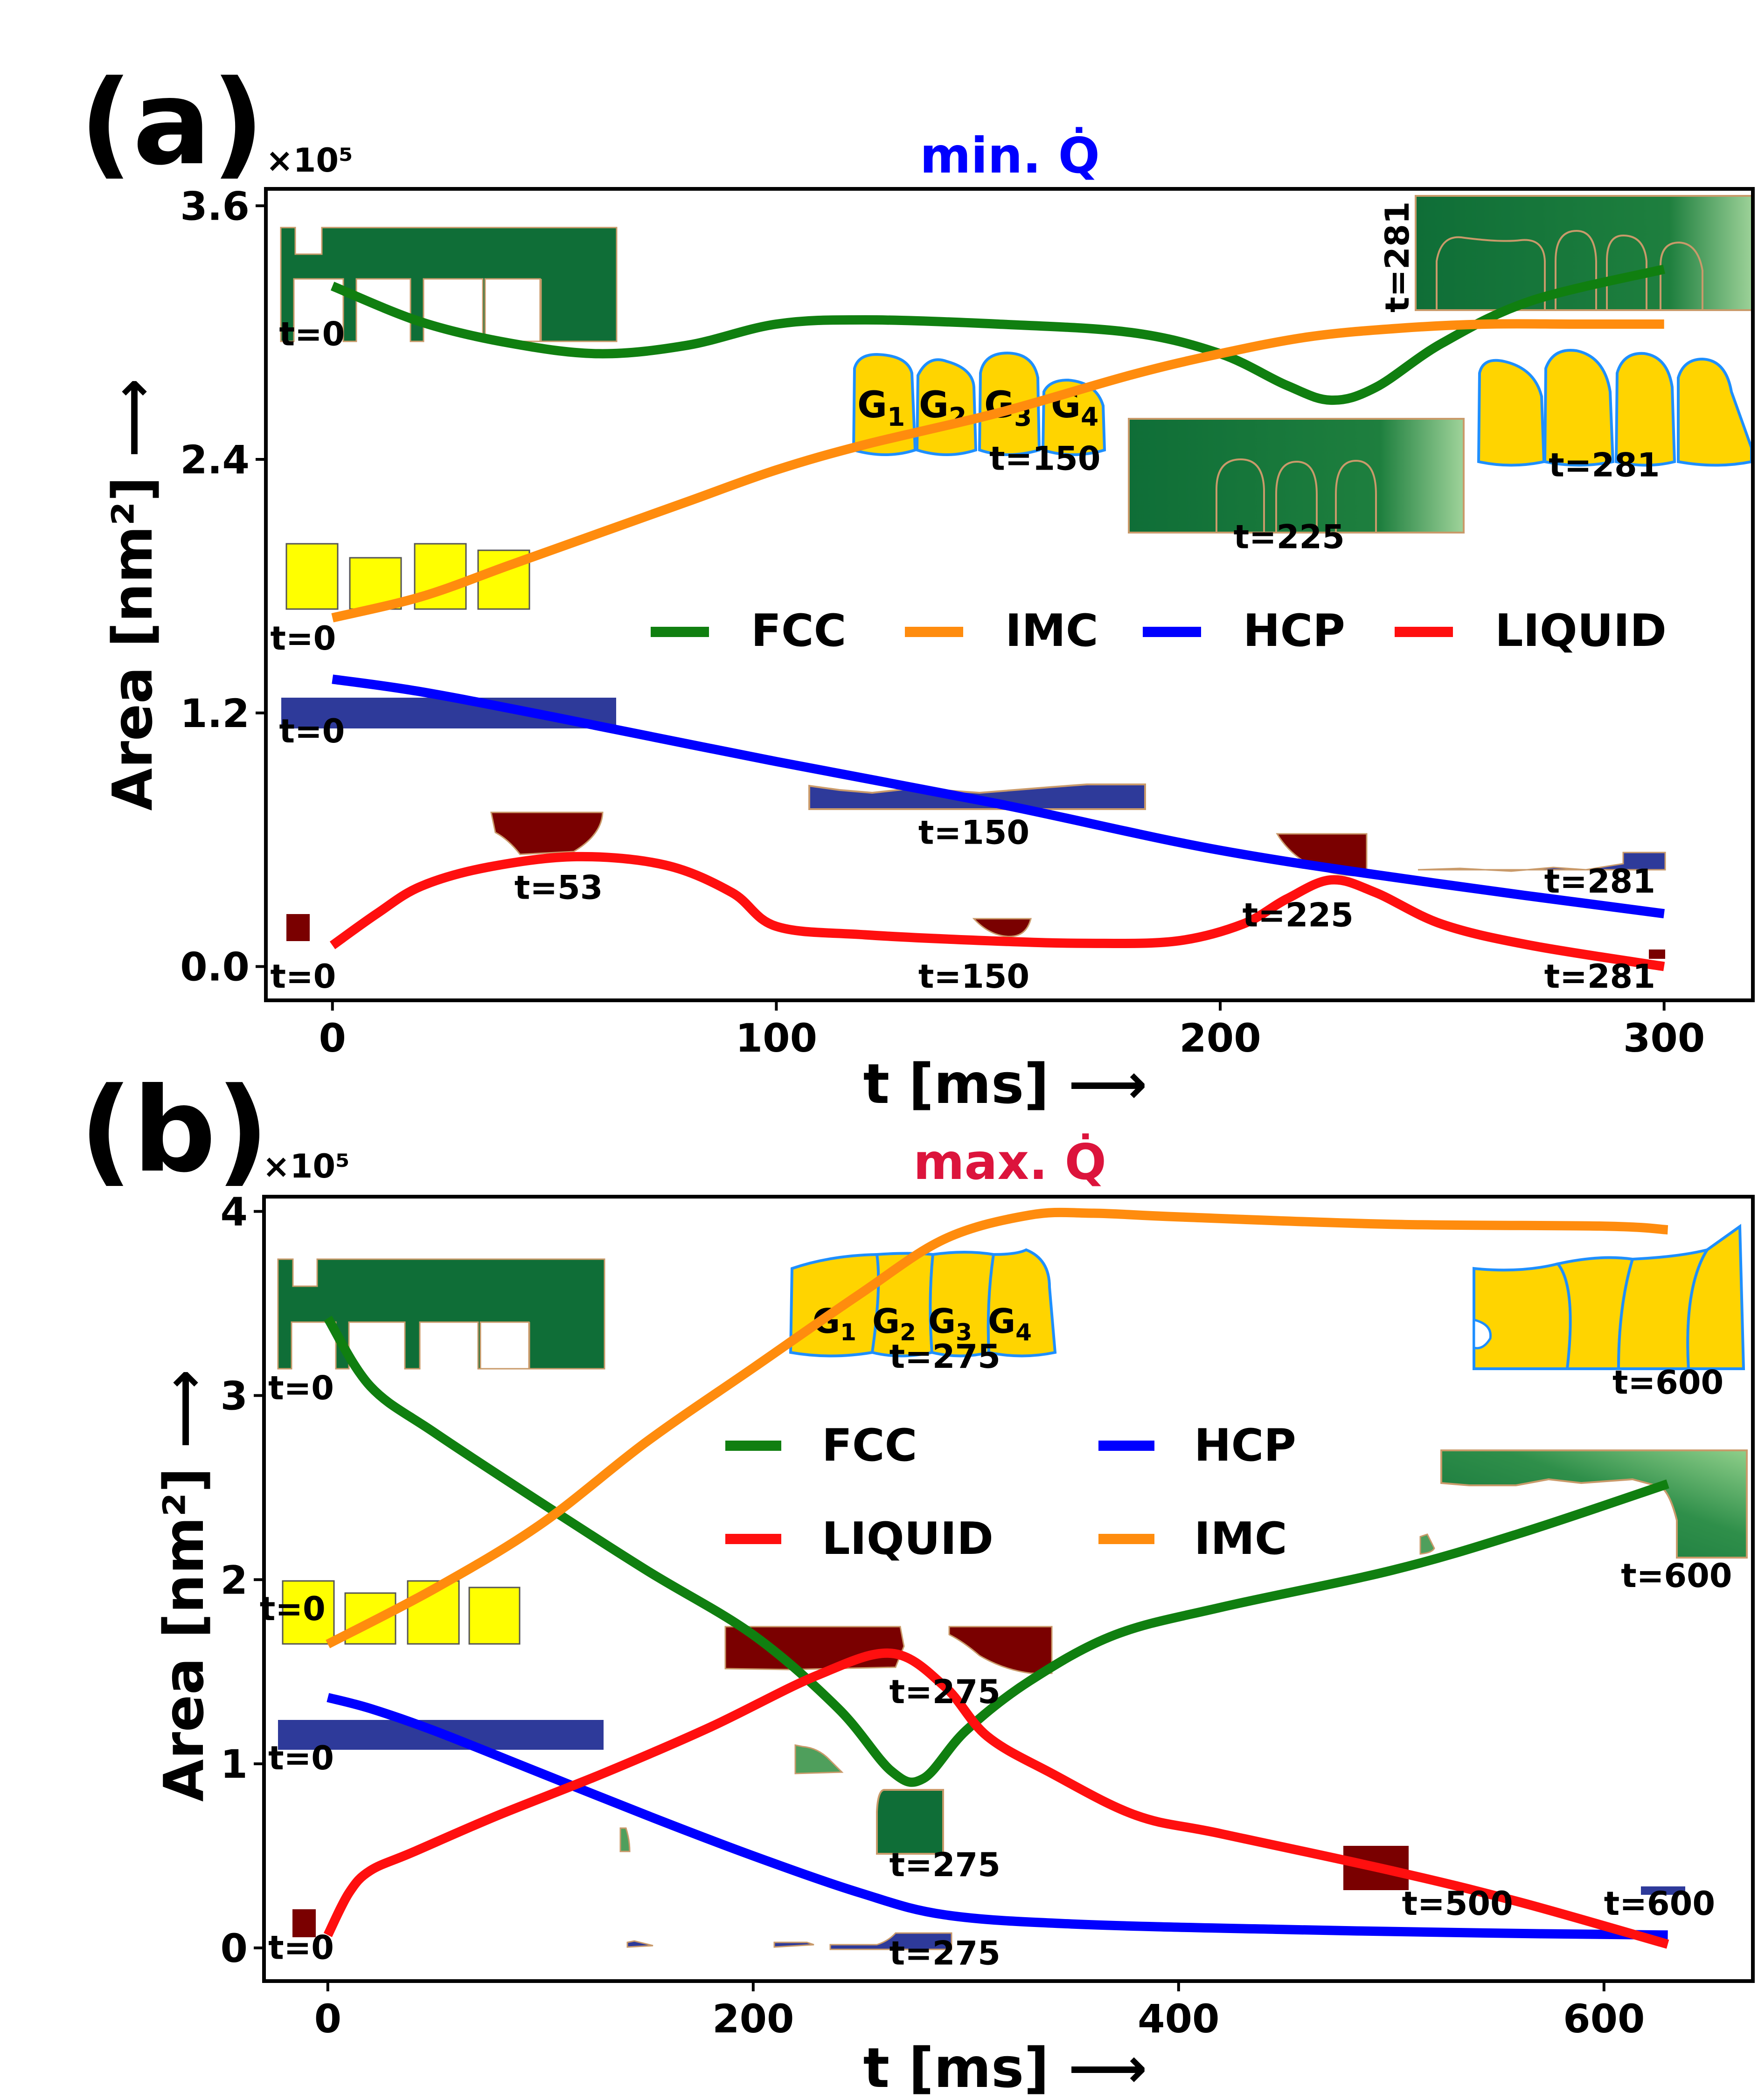 The height and width of the screenshot is (2100, 1758). What do you see at coordinates (235, 1948) in the screenshot?
I see `y-tick-label-b: 0` at bounding box center [235, 1948].